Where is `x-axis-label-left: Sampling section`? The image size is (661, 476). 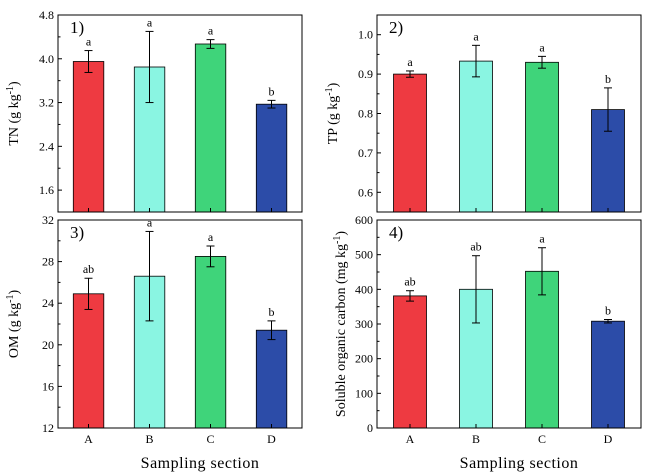 x-axis-label-left: Sampling section is located at coordinates (200, 463).